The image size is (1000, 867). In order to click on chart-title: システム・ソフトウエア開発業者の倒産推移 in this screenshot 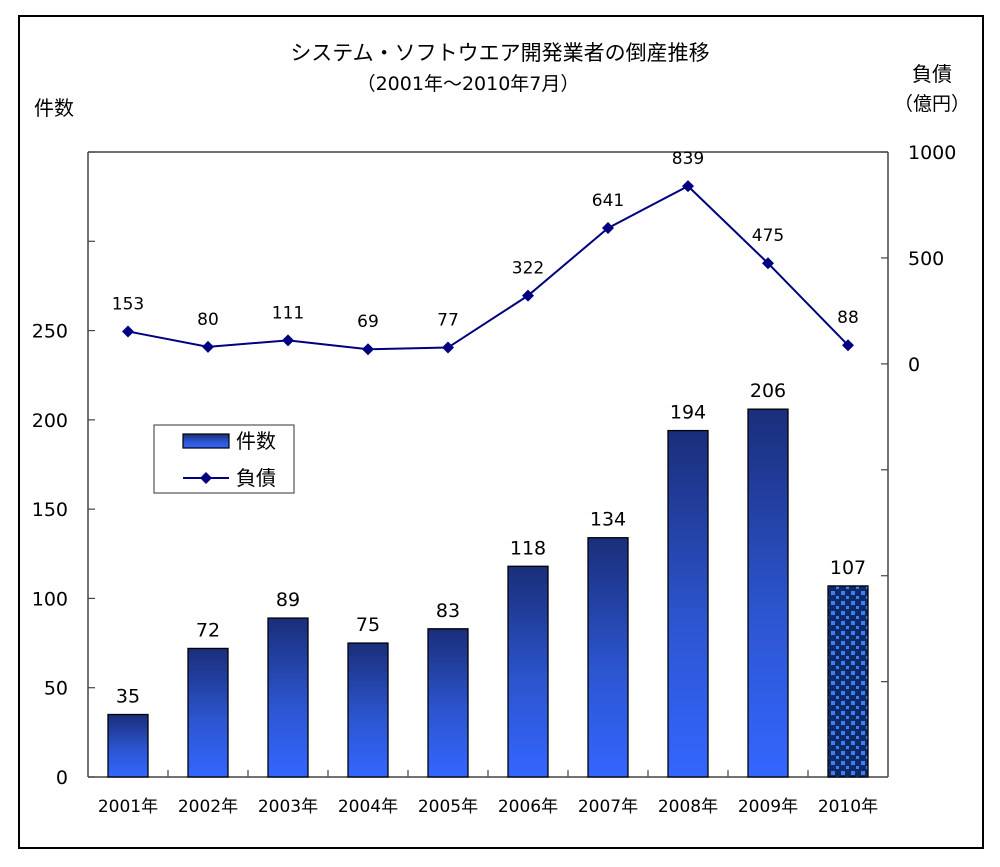, I will do `click(499, 53)`.